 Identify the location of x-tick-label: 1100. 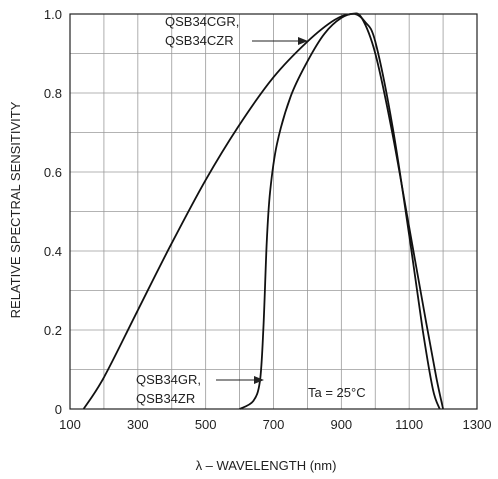
(409, 424).